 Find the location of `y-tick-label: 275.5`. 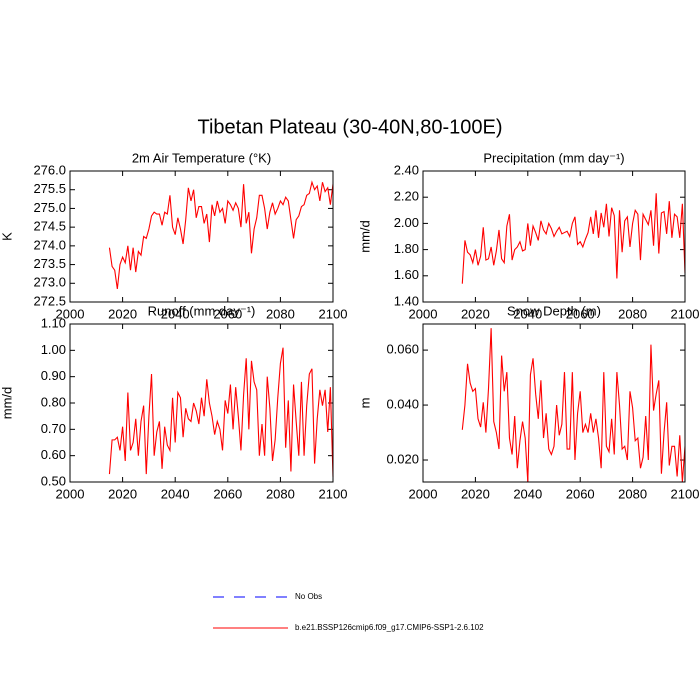

y-tick-label: 275.5 is located at coordinates (49, 188).